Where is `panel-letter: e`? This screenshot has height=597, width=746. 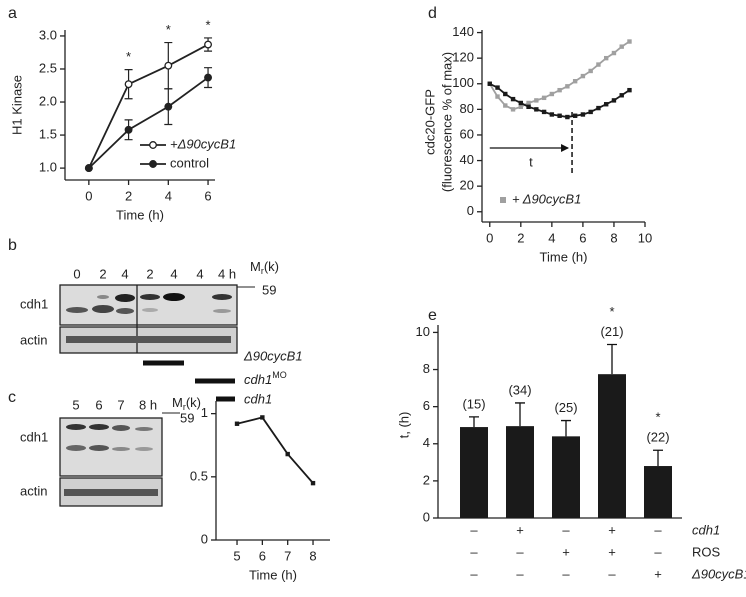
panel-letter: e is located at coordinates (432, 315).